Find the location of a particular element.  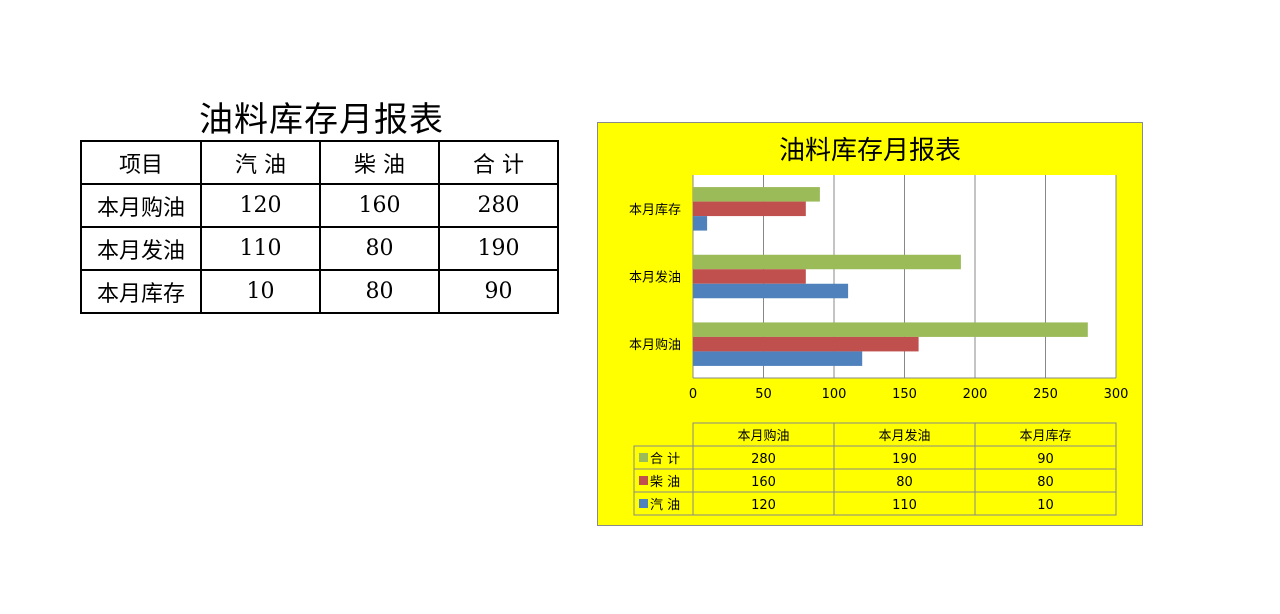

table-row: 本月库存 10 80 90 is located at coordinates (319, 291).